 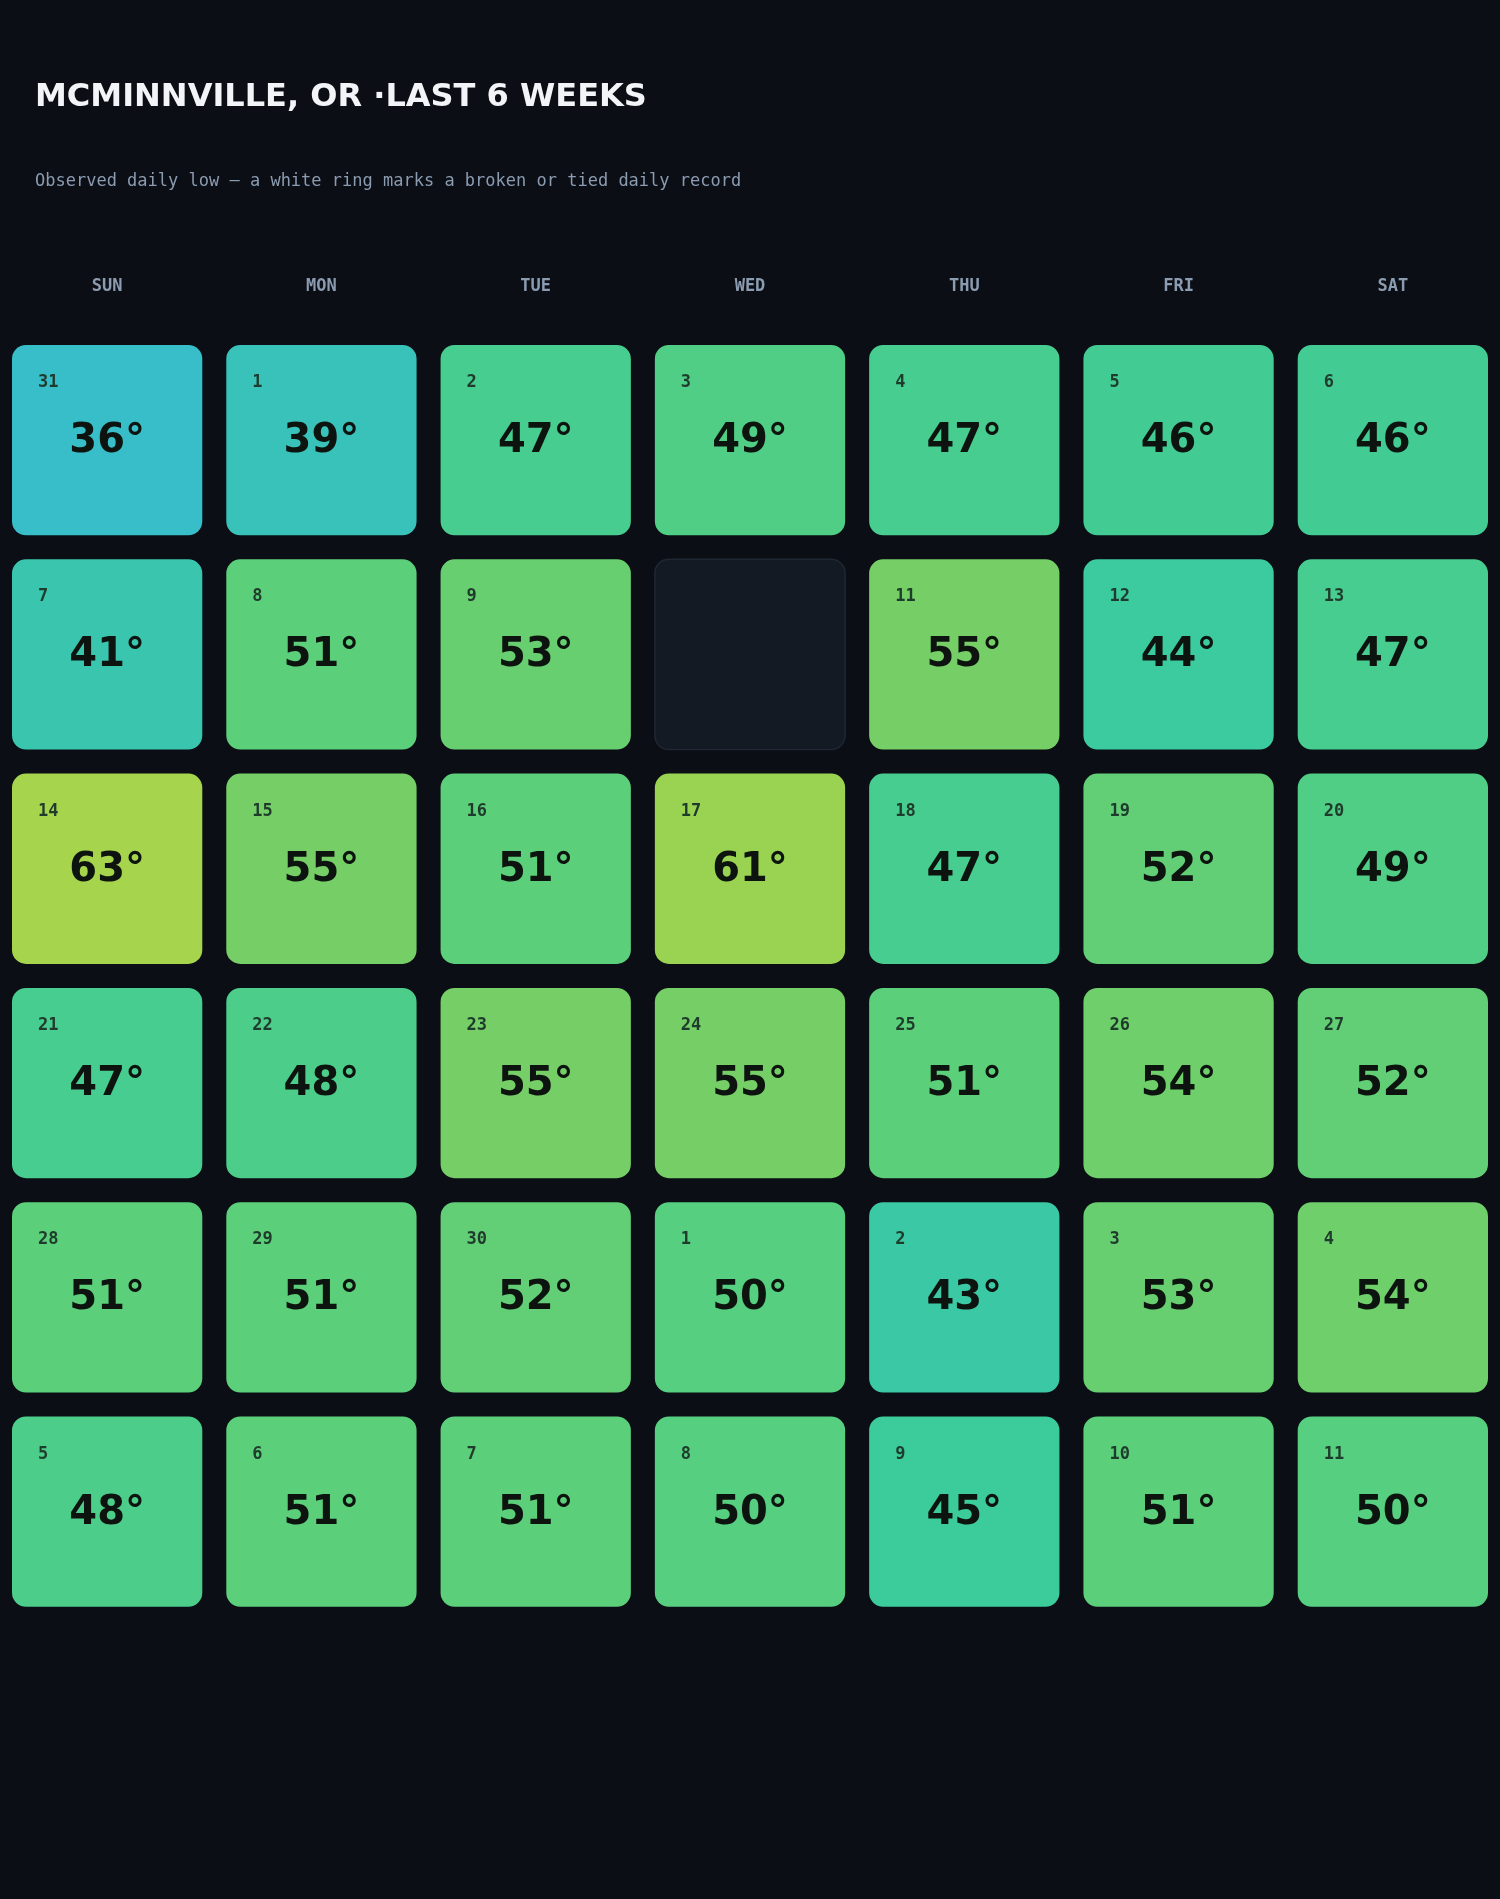 What do you see at coordinates (536, 284) in the screenshot?
I see `x-tick-label: TUE` at bounding box center [536, 284].